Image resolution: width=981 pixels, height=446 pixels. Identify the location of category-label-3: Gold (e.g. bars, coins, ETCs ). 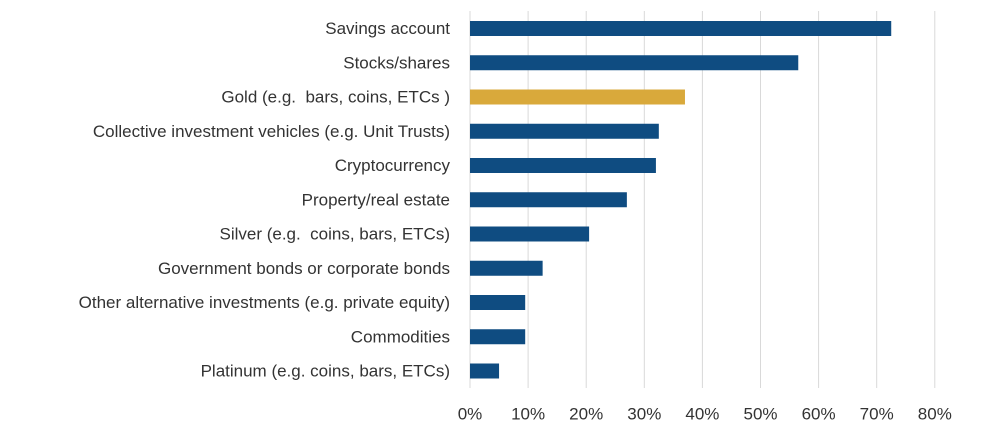
(335, 97).